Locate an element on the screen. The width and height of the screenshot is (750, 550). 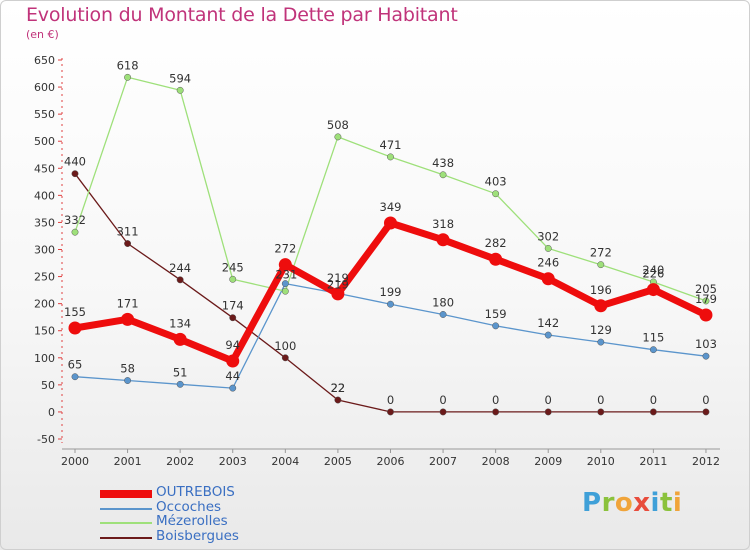
data-label: 438 is located at coordinates (443, 163).